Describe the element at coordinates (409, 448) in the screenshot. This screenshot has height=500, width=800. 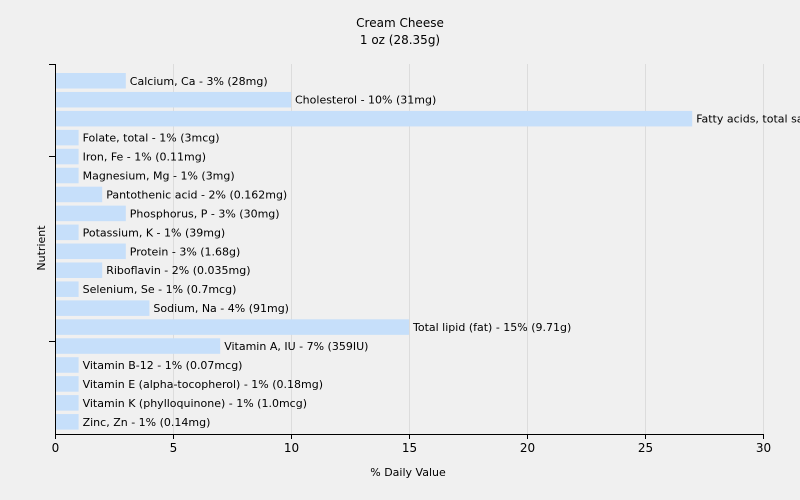
I see `x-tick-label: 15` at that location.